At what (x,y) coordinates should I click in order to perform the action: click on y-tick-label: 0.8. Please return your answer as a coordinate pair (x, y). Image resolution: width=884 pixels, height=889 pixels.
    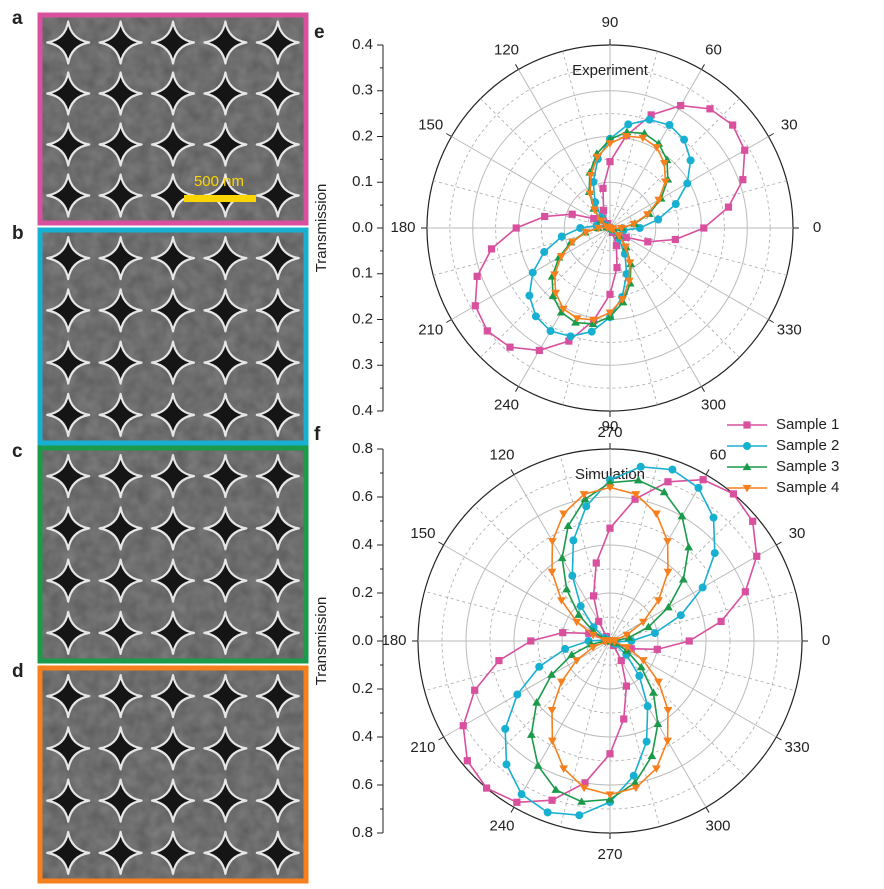
    Looking at the image, I should click on (362, 448).